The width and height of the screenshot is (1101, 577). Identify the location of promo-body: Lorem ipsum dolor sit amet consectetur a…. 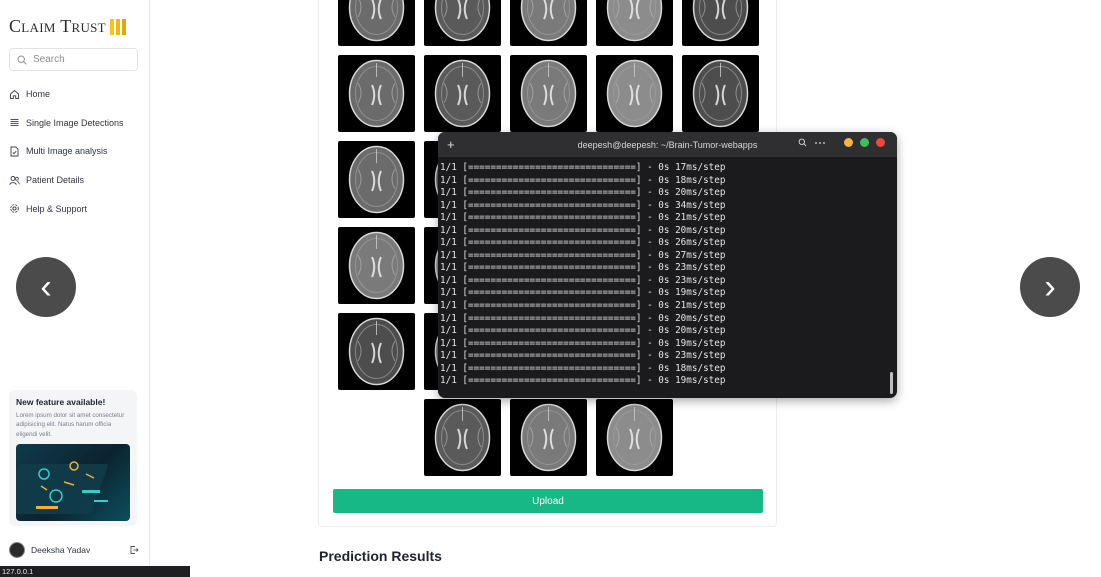
(70, 425).